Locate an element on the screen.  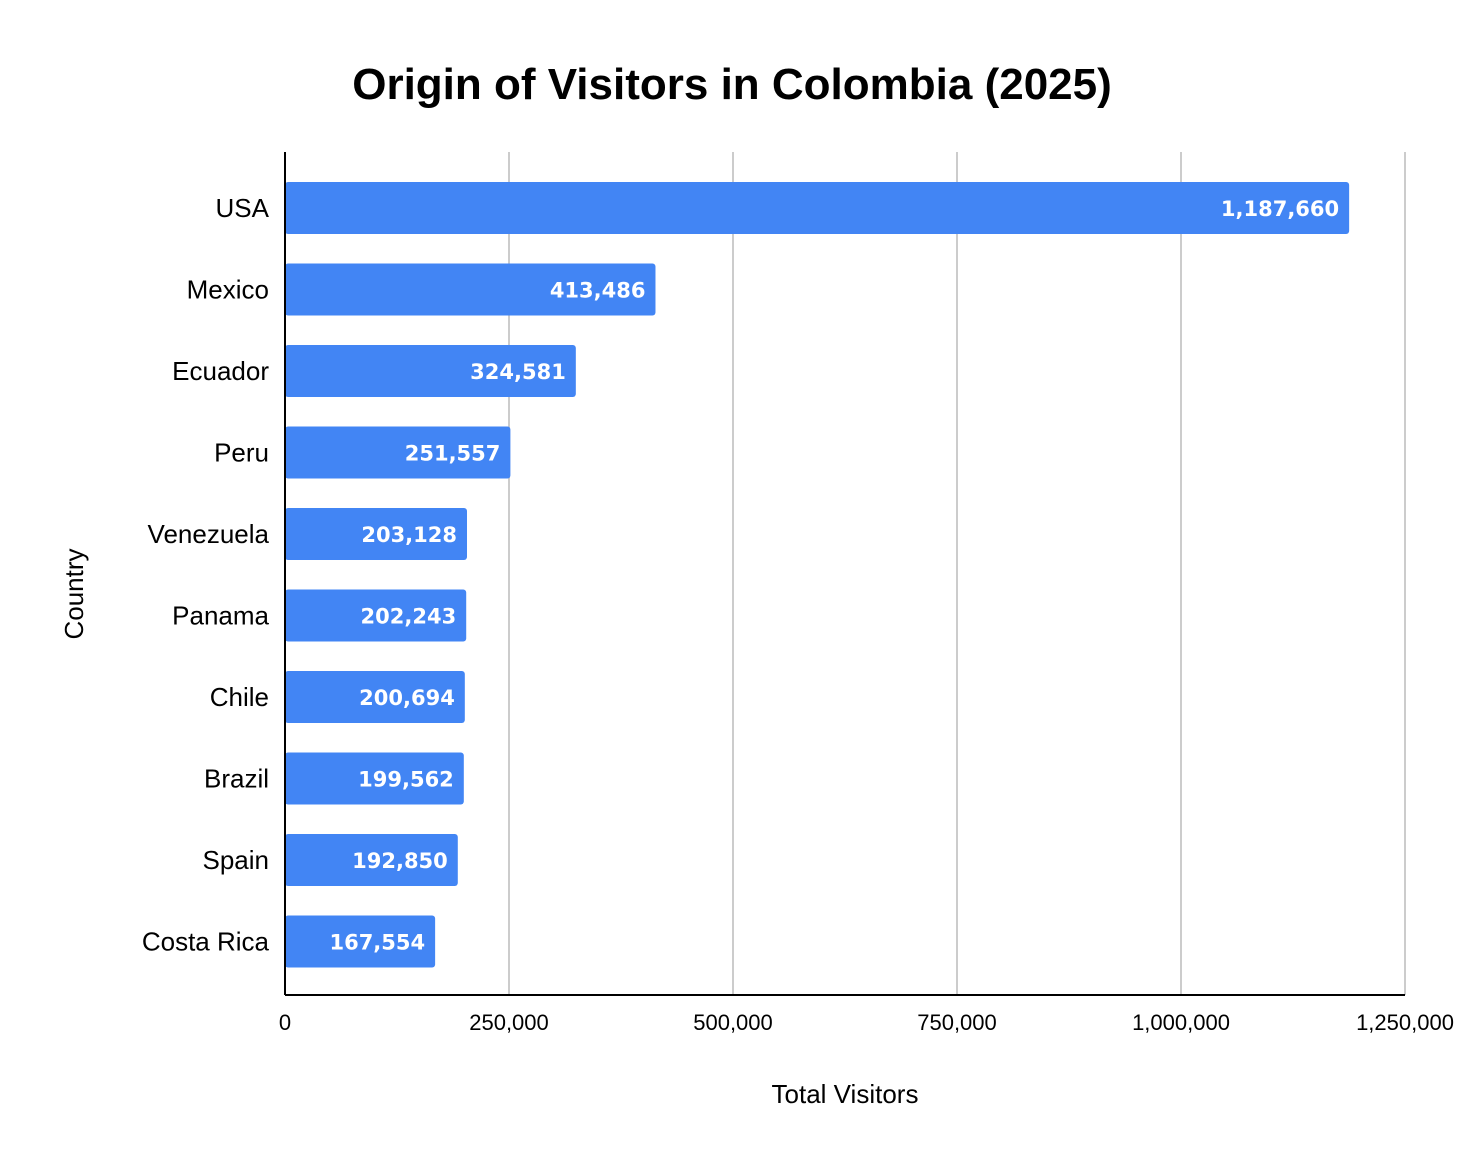
data-label: 199,562 is located at coordinates (406, 780).